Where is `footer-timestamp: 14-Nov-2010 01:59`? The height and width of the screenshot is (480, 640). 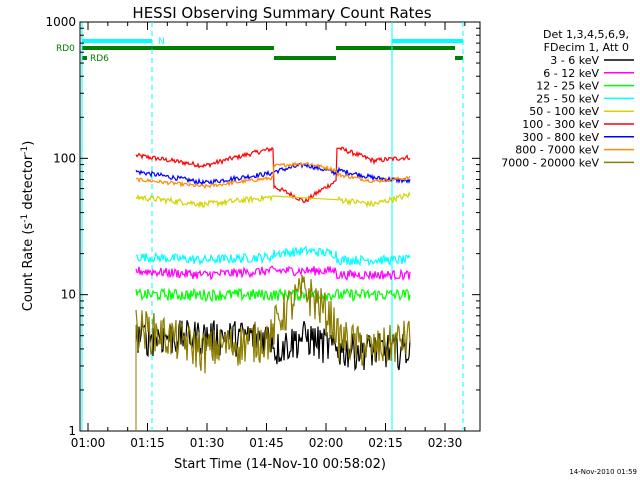 footer-timestamp: 14-Nov-2010 01:59 is located at coordinates (603, 472).